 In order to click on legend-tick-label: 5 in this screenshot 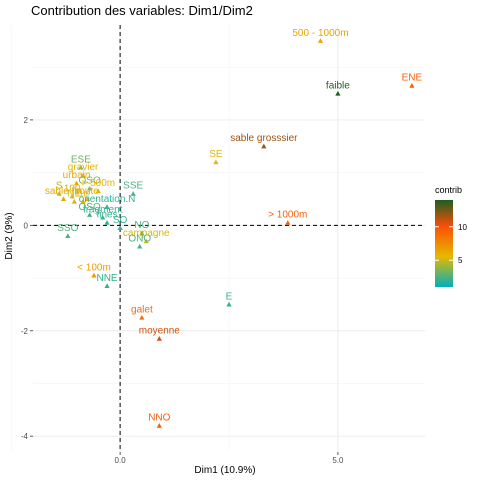, I will do `click(460, 260)`.